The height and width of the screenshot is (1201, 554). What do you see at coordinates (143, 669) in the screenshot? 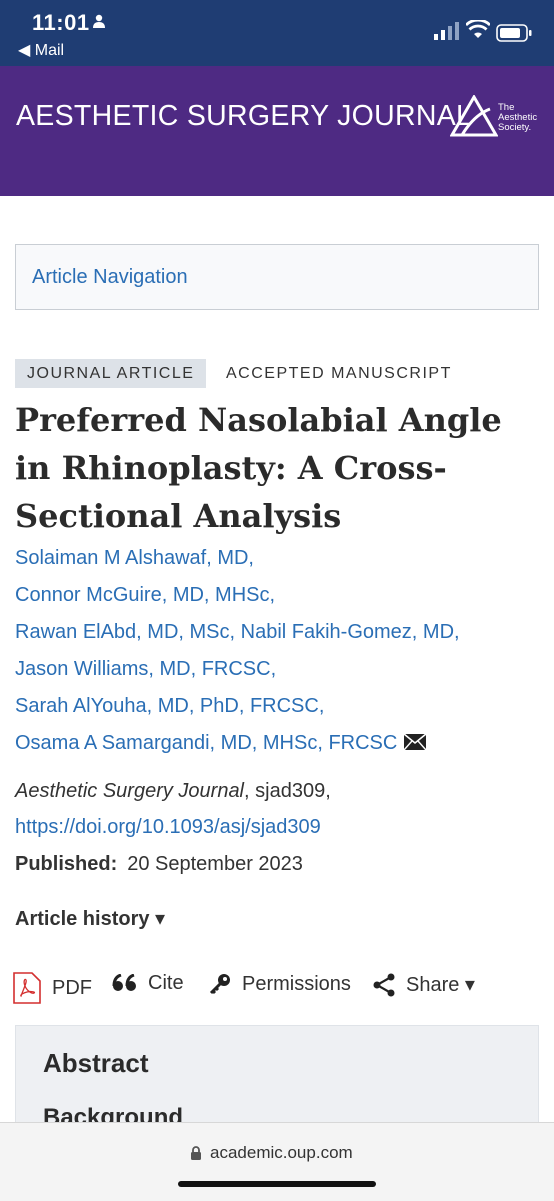
I see `author-link: Jason Williams, MD, FRCSC` at bounding box center [143, 669].